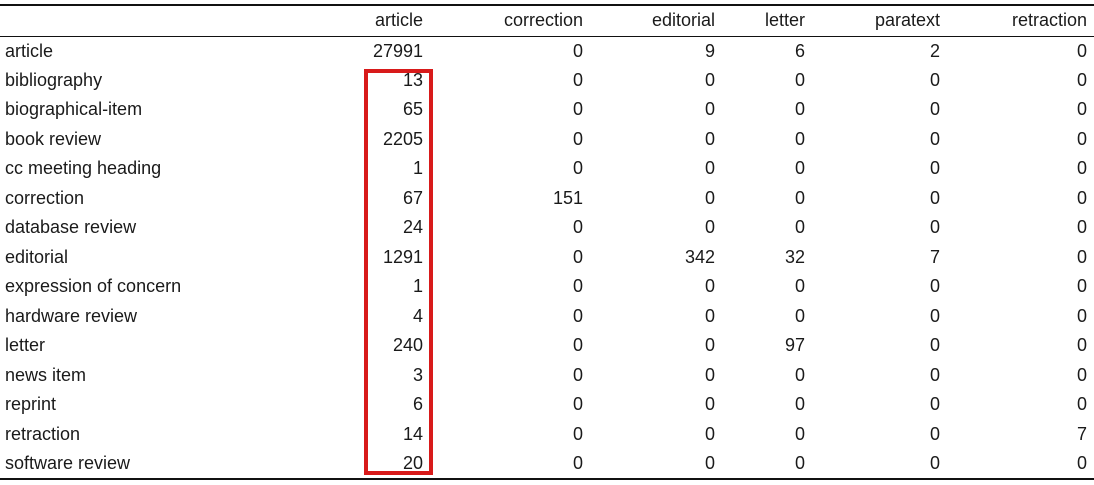 This screenshot has width=1094, height=485. What do you see at coordinates (547, 140) in the screenshot?
I see `table-row: book review 2205 0 0 0 0 0` at bounding box center [547, 140].